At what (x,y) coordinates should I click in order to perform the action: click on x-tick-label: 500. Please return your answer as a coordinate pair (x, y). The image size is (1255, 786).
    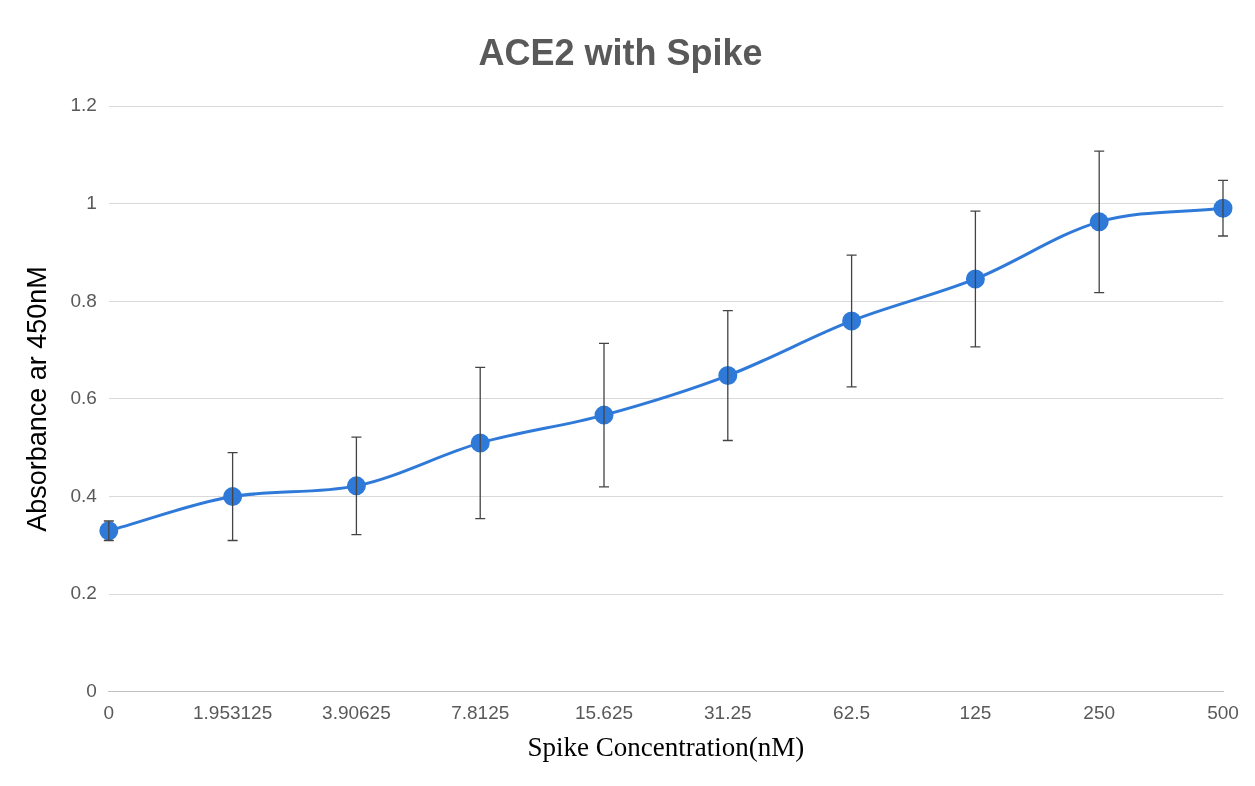
    Looking at the image, I should click on (1223, 713).